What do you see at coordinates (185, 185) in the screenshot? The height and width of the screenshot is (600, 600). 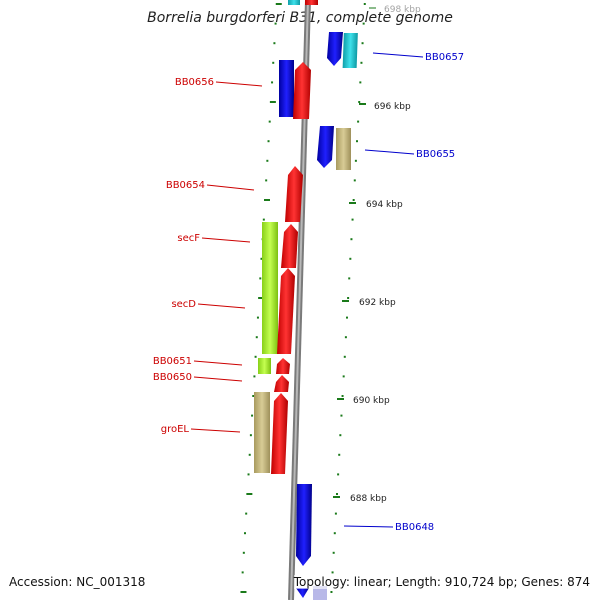 I see `gene-label-bb0654: BB0654` at bounding box center [185, 185].